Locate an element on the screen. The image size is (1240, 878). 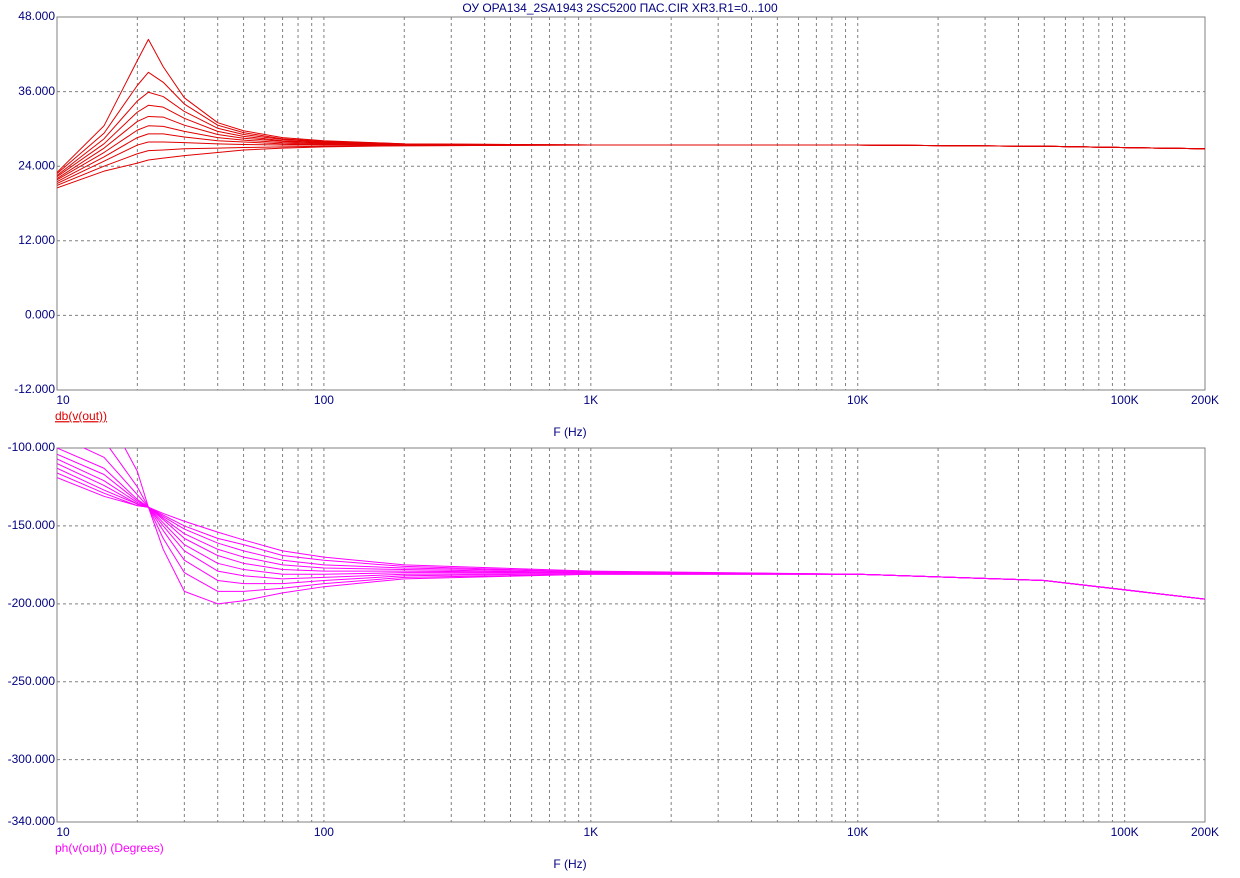
y-tick-label: -200.000 is located at coordinates (32, 603).